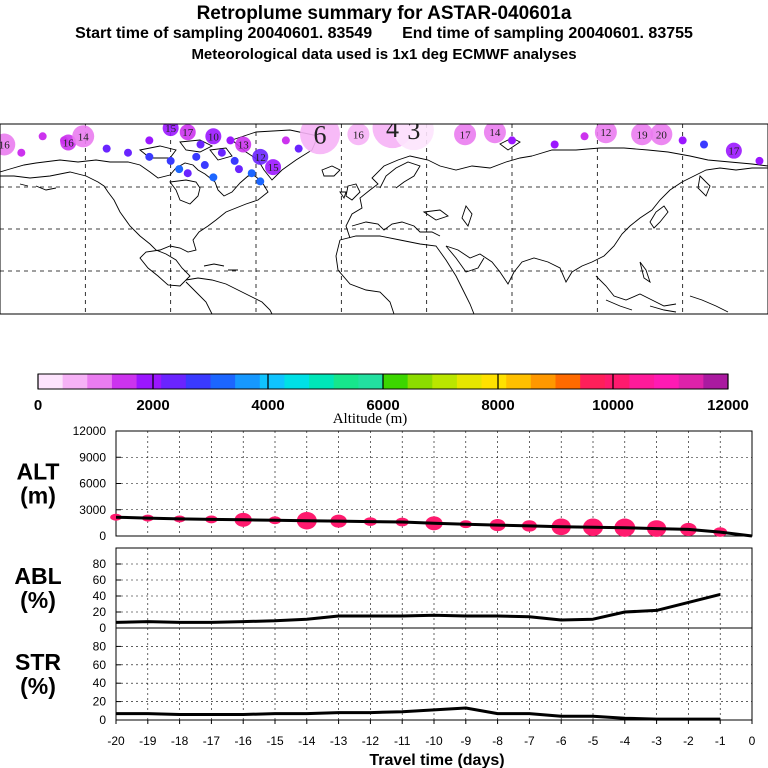 The image size is (768, 768). I want to click on panel-unit-str: (%), so click(38, 686).